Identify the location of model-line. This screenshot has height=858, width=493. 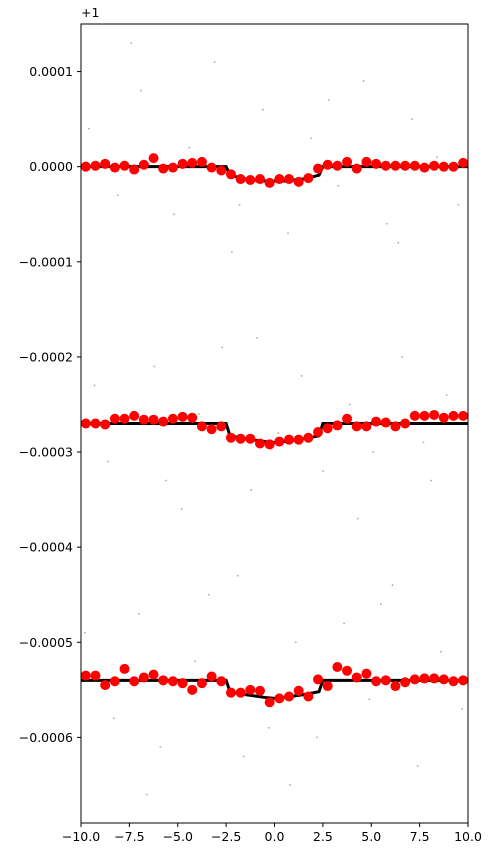
(274, 433).